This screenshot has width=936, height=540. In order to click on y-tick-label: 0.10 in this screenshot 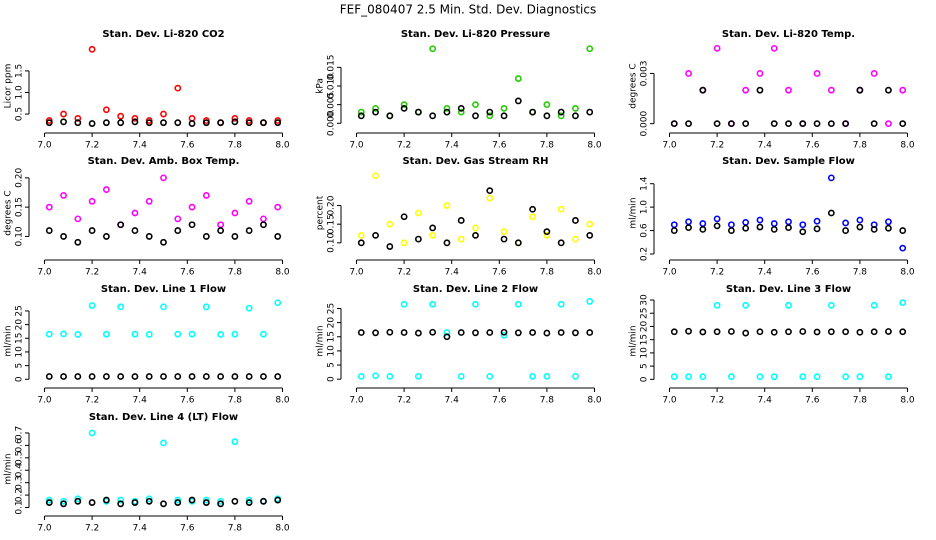, I will do `click(332, 243)`.